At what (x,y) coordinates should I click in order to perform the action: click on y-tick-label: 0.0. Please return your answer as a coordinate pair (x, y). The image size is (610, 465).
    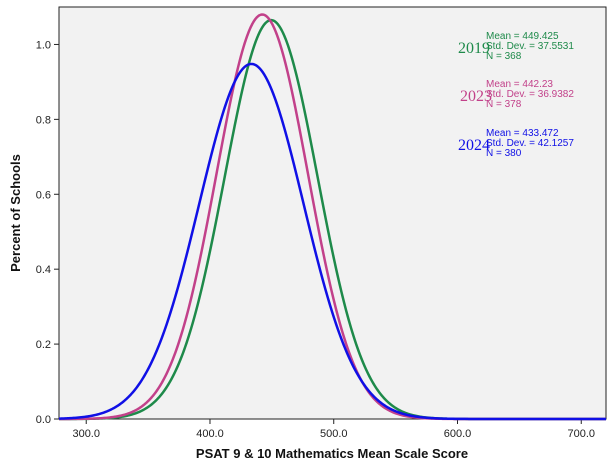
    Looking at the image, I should click on (43, 420).